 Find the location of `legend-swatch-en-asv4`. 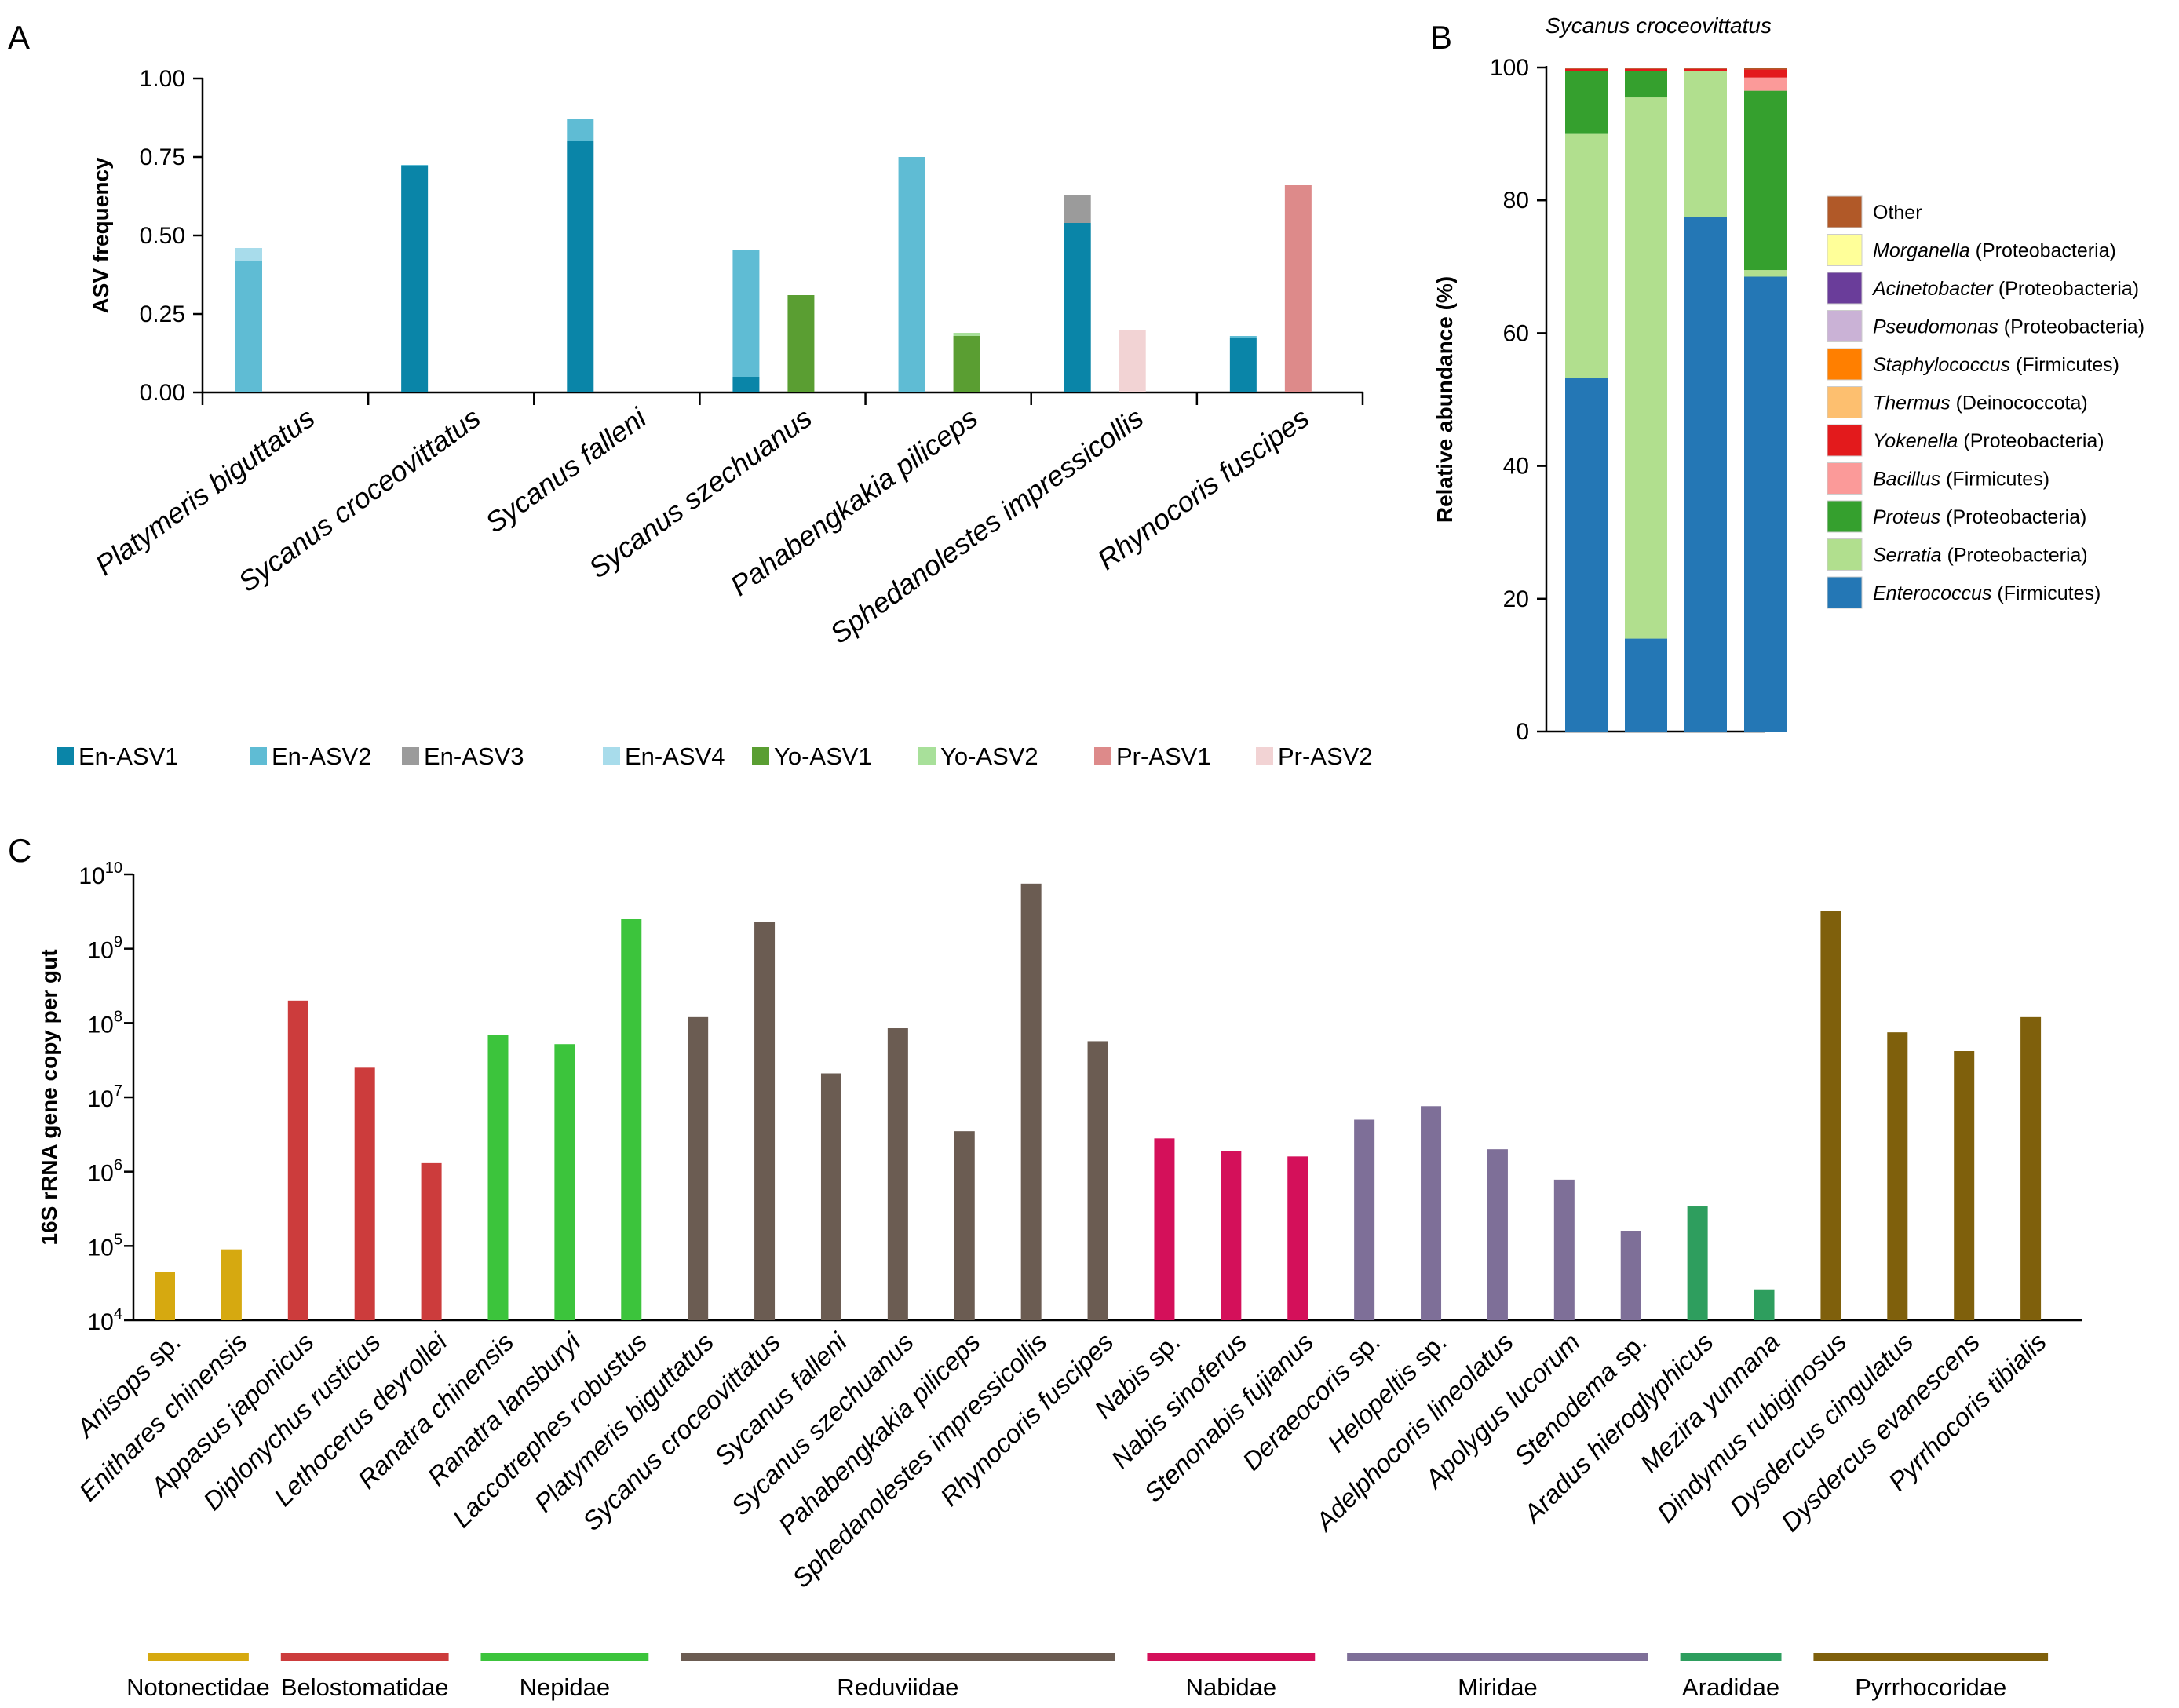

legend-swatch-en-asv4 is located at coordinates (612, 756).